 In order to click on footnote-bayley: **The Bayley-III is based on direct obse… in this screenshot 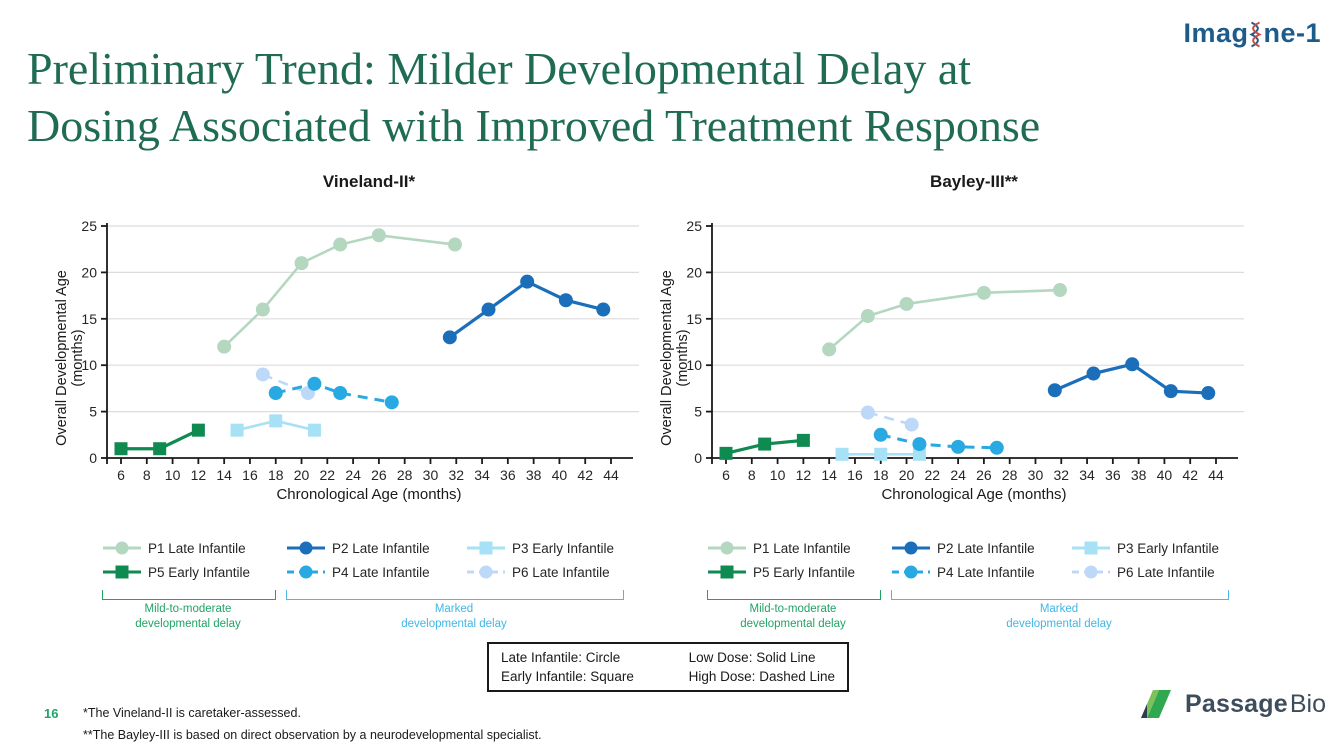, I will do `click(312, 734)`.